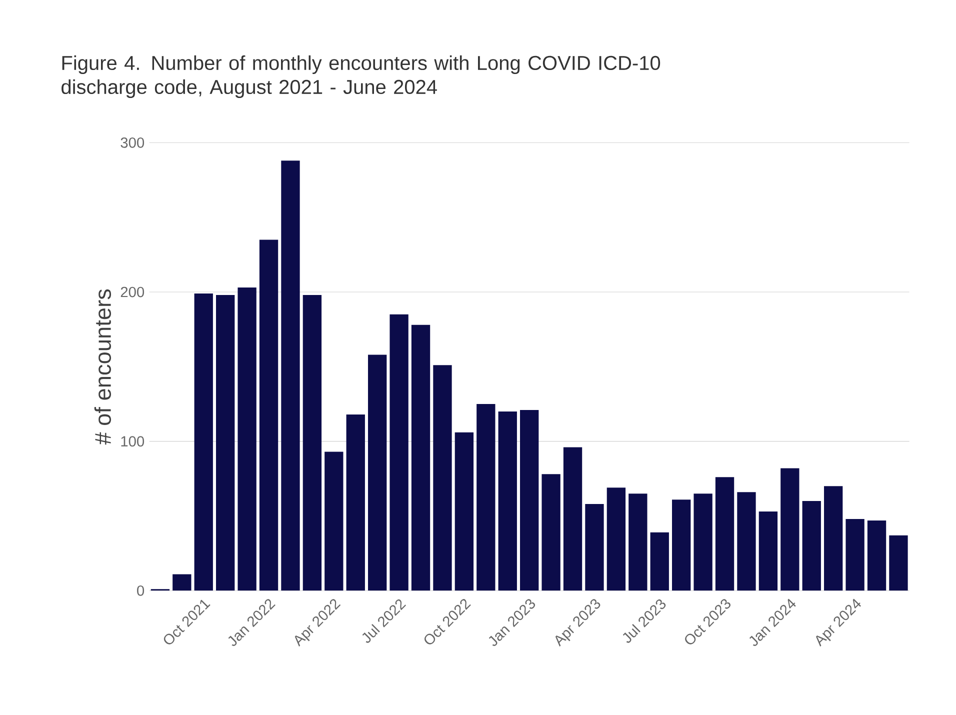  What do you see at coordinates (103, 367) in the screenshot?
I see `y-axis-title: # of encounters` at bounding box center [103, 367].